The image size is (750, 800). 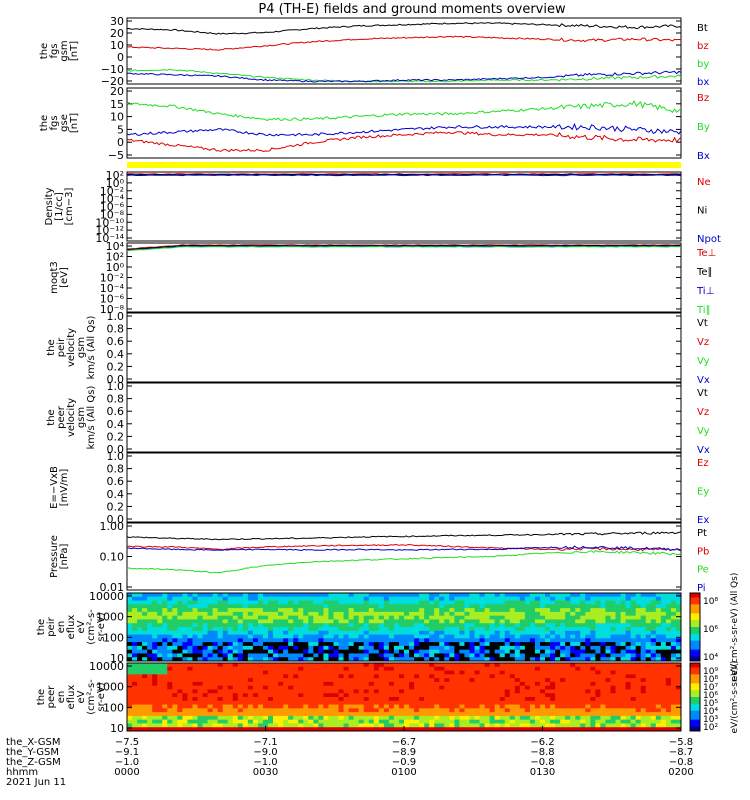 What do you see at coordinates (61, 697) in the screenshot?
I see `y-axis-title: en` at bounding box center [61, 697].